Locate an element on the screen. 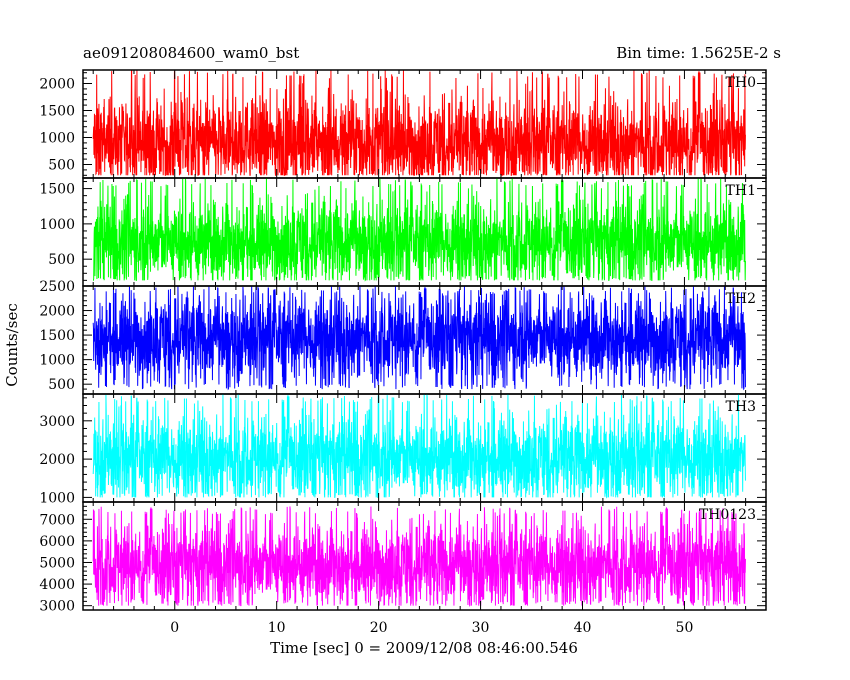 The height and width of the screenshot is (680, 850). panel-frame is located at coordinates (424, 556).